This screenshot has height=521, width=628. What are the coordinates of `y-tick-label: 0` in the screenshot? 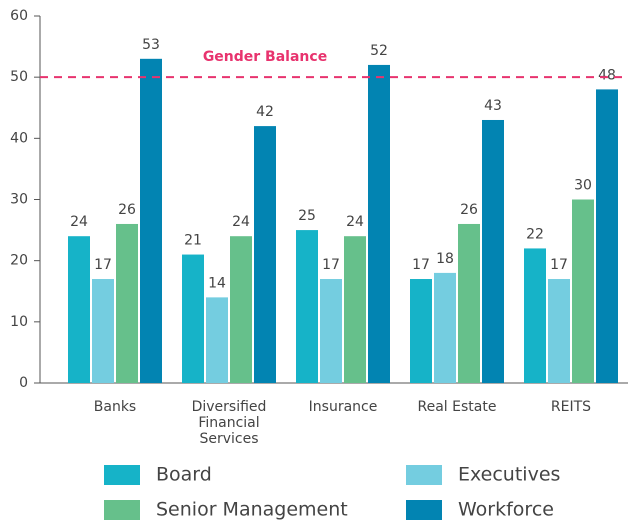 It's located at (23, 383).